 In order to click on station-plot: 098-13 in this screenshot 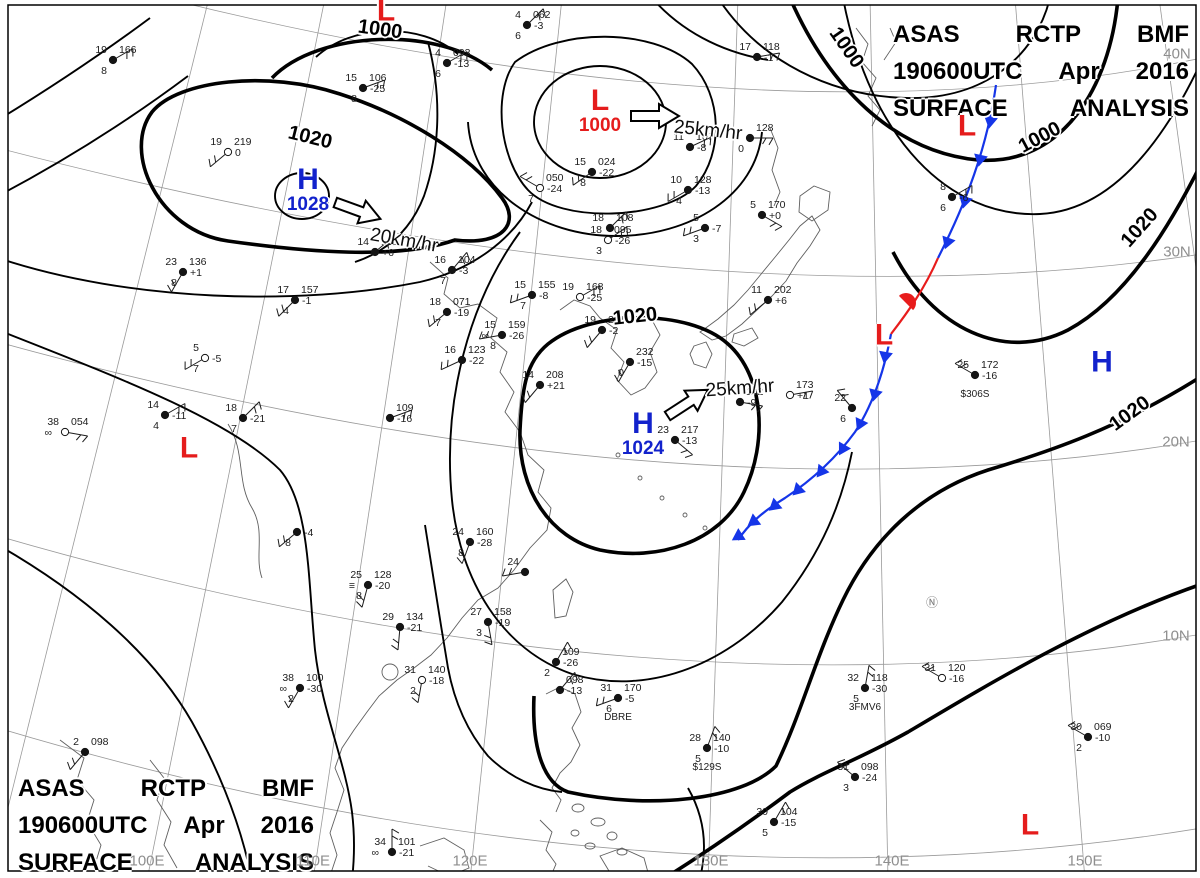, I will do `click(569, 684)`.